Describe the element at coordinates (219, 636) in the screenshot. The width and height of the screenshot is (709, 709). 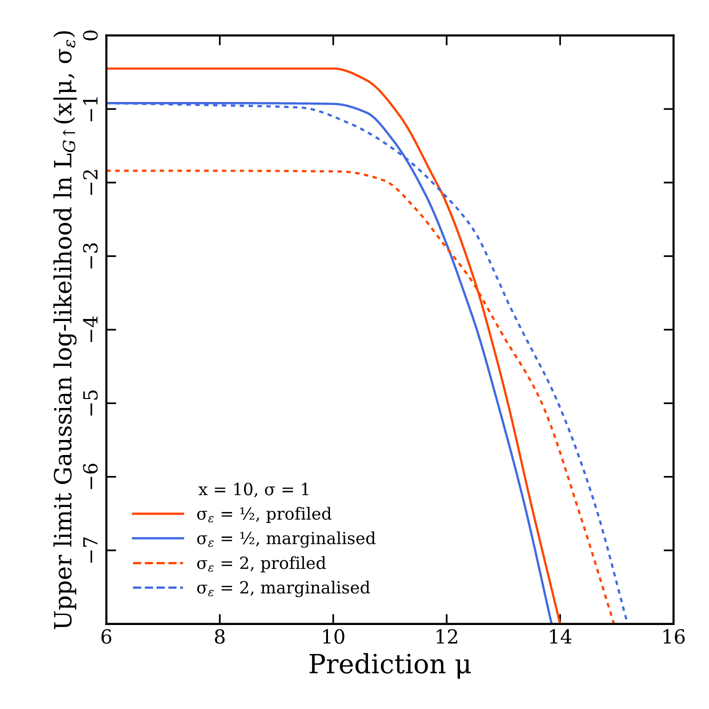
I see `x-tick-label: 8` at that location.